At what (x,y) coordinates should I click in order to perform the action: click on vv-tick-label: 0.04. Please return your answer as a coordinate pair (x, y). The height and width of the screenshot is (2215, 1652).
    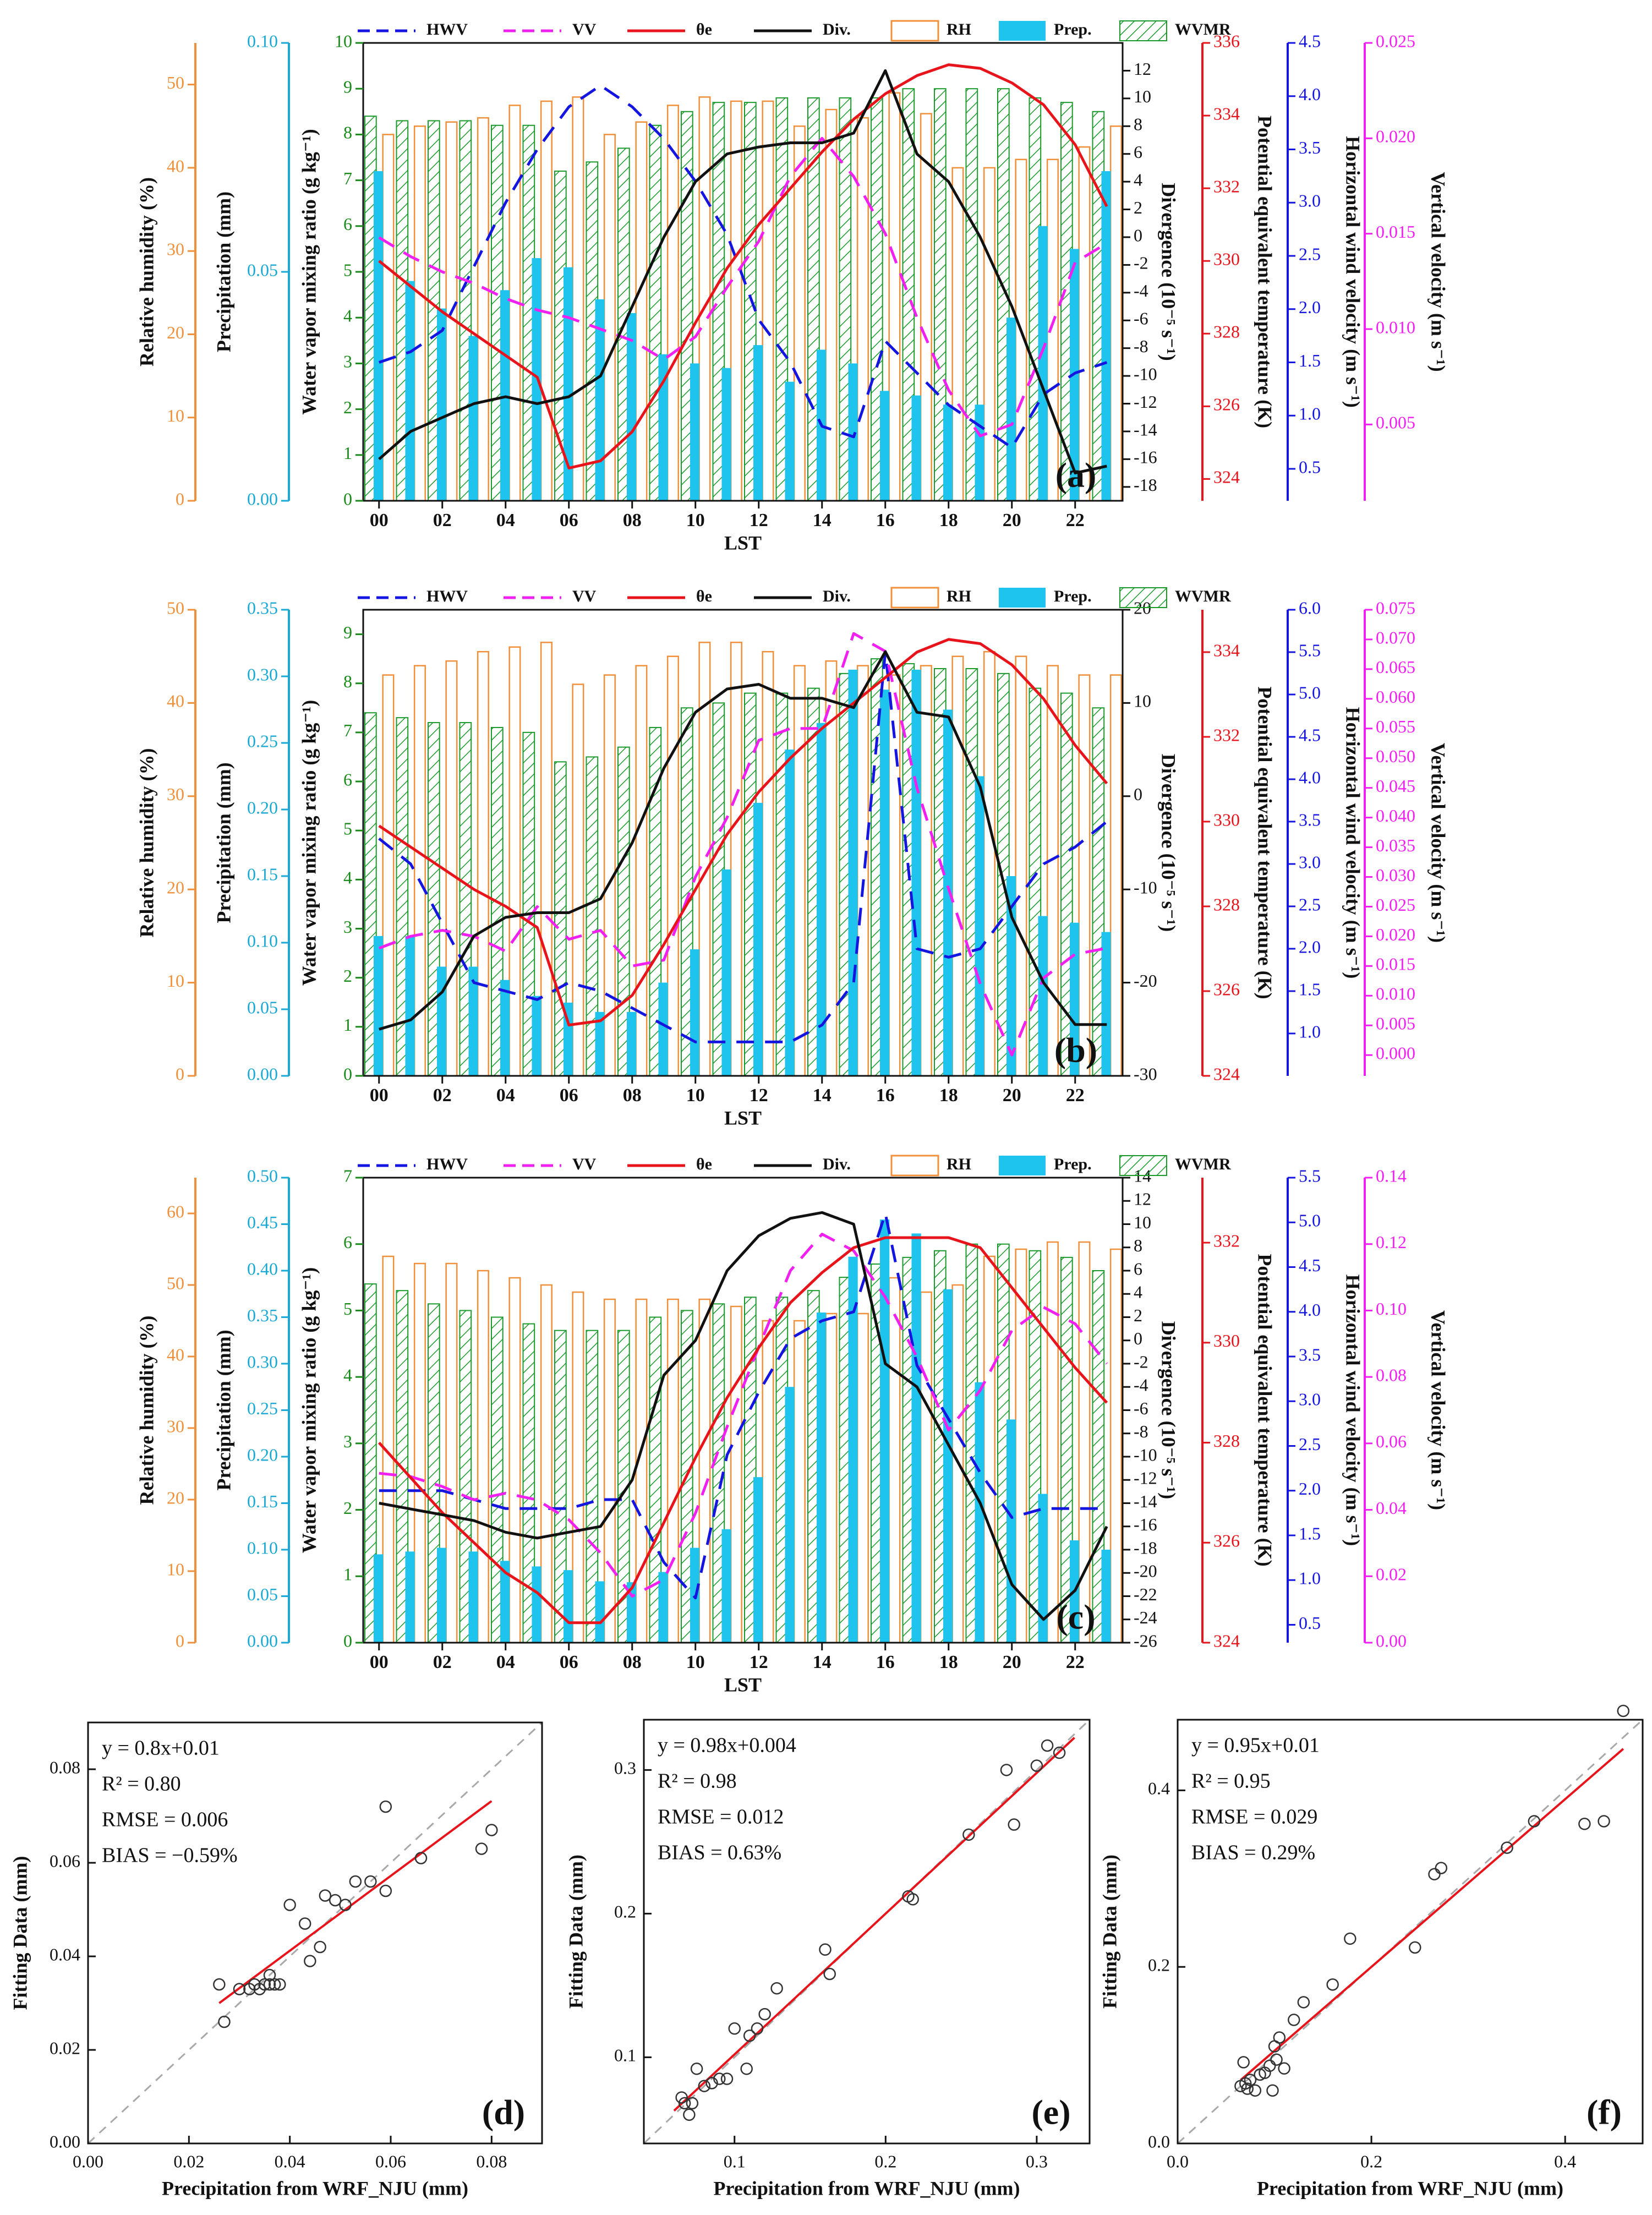
    Looking at the image, I should click on (1391, 1508).